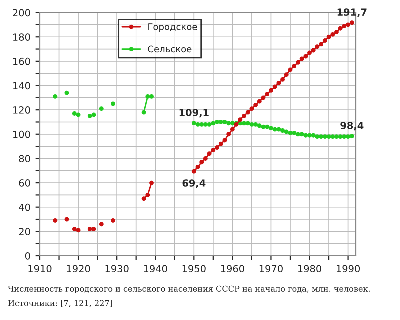 The height and width of the screenshot is (320, 400). Describe the element at coordinates (27, 256) in the screenshot. I see `y-tick-label: 0` at that location.